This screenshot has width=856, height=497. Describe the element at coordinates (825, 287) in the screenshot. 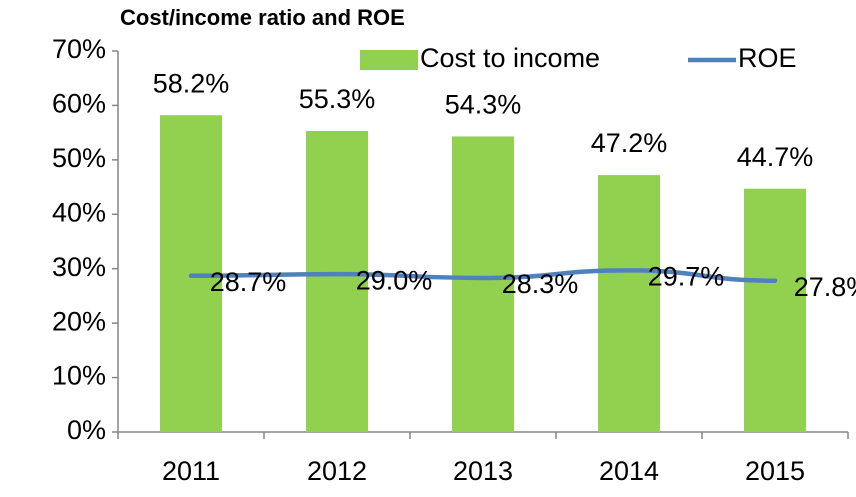

I see `data-label: 27.8%` at that location.